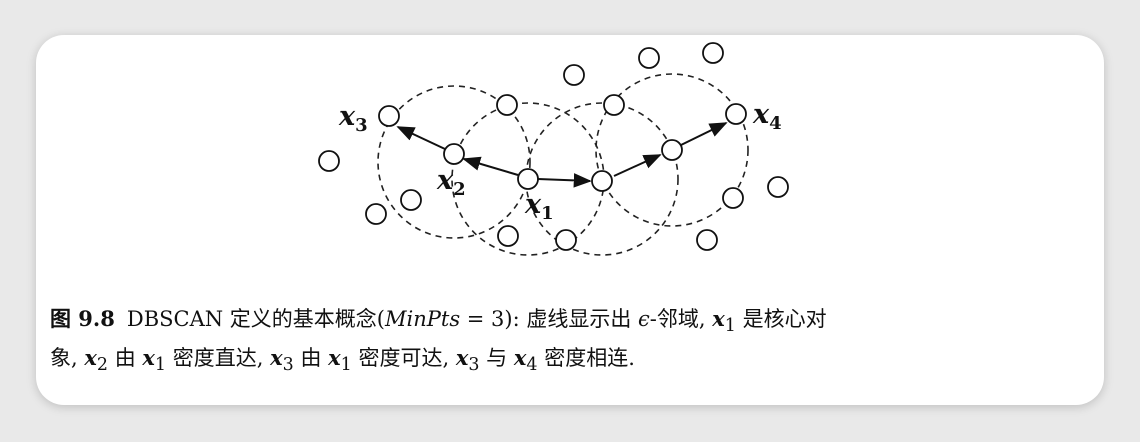  Describe the element at coordinates (637, 165) in the screenshot. I see `arrow-right-upper` at that location.